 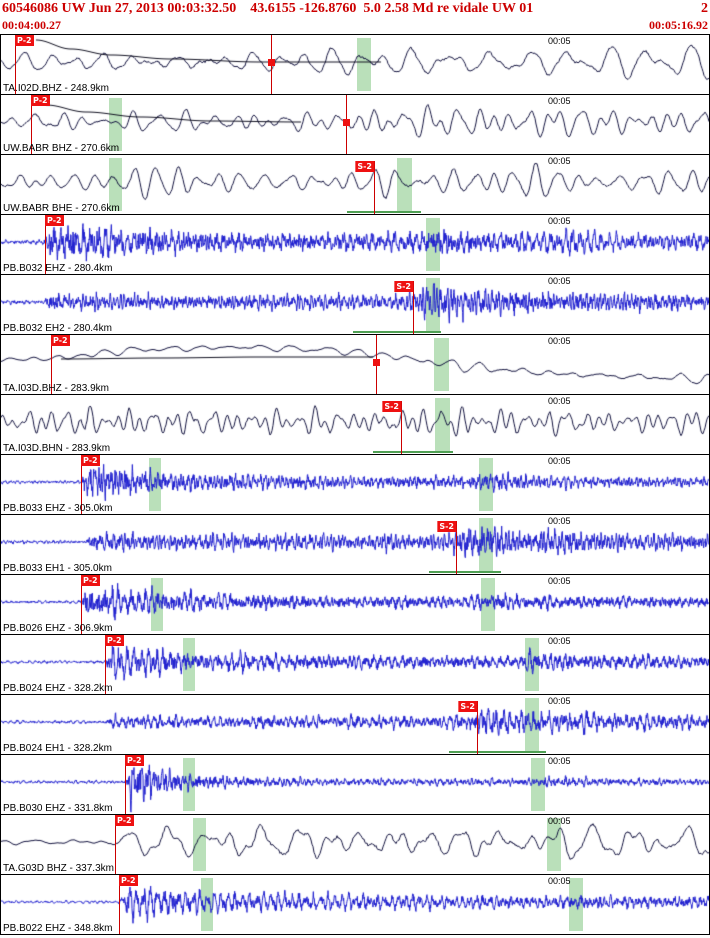 I want to click on trace-panel-PB.B024.EH1: S-2 00:05 PB.B024 EH1 - 328.2km, so click(x=355, y=724).